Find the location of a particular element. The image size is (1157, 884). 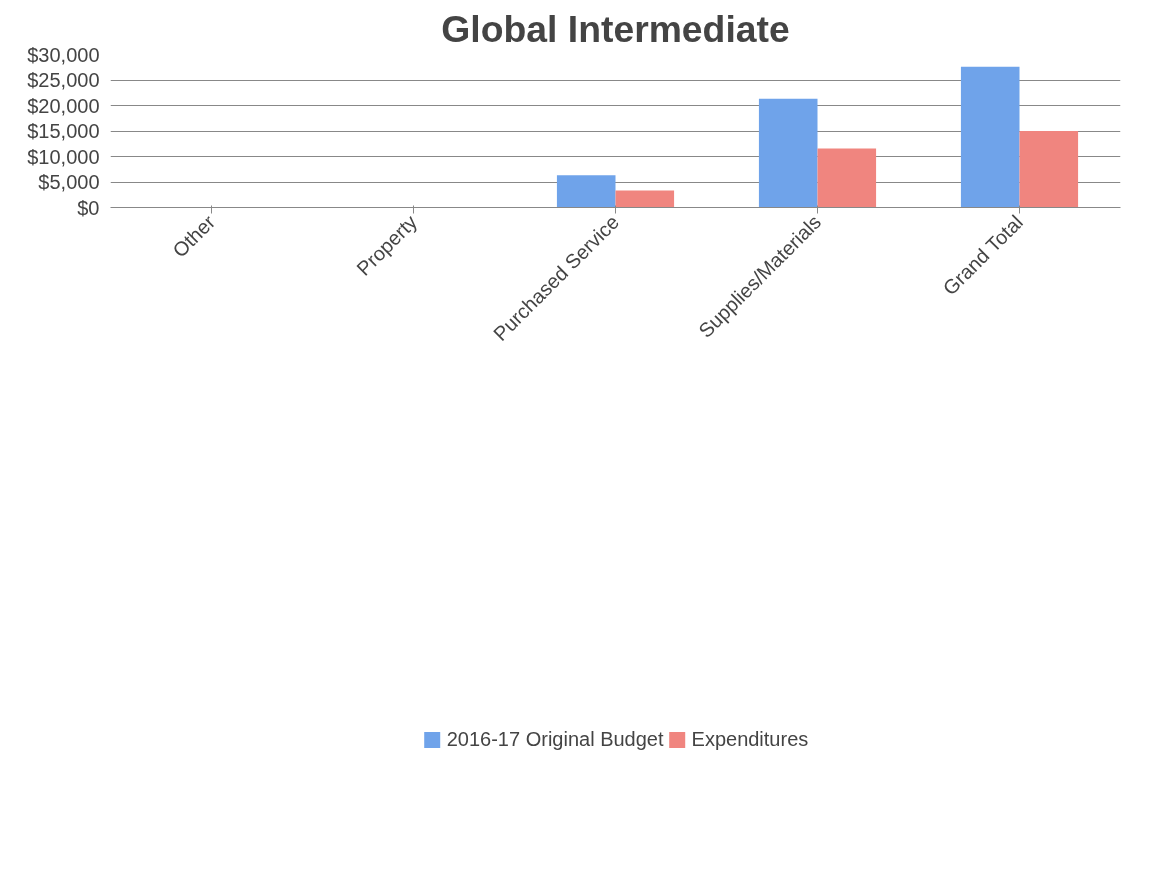

y-tick-label: $25,000 is located at coordinates (63, 80).